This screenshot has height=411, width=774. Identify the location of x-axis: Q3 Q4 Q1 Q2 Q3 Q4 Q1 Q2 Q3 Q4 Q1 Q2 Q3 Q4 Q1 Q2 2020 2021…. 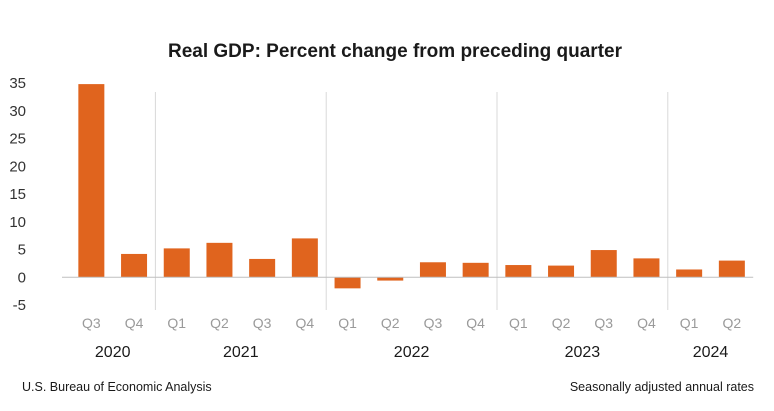
(411, 338).